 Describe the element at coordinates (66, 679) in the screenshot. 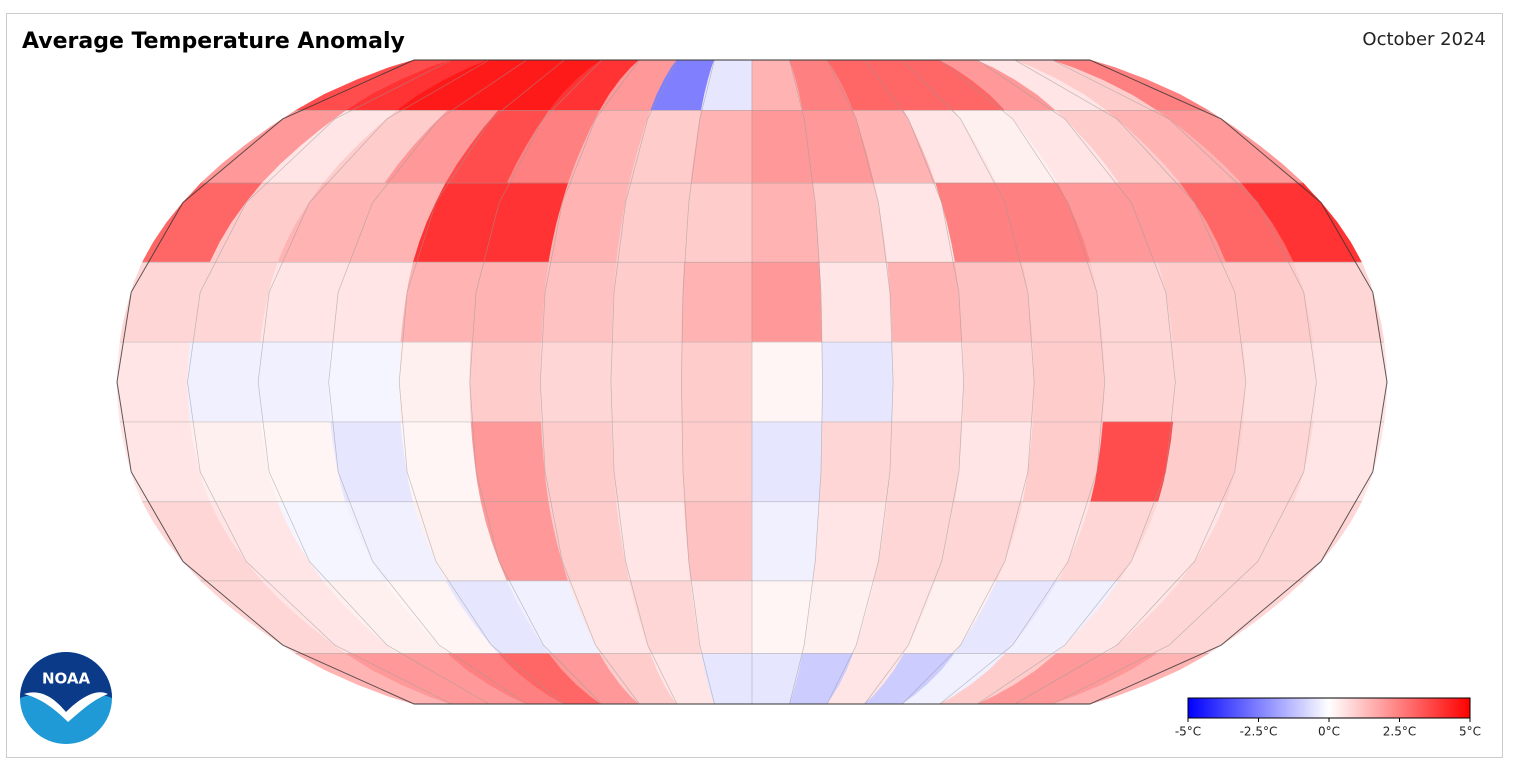

I see `logo-text: NOAA` at that location.